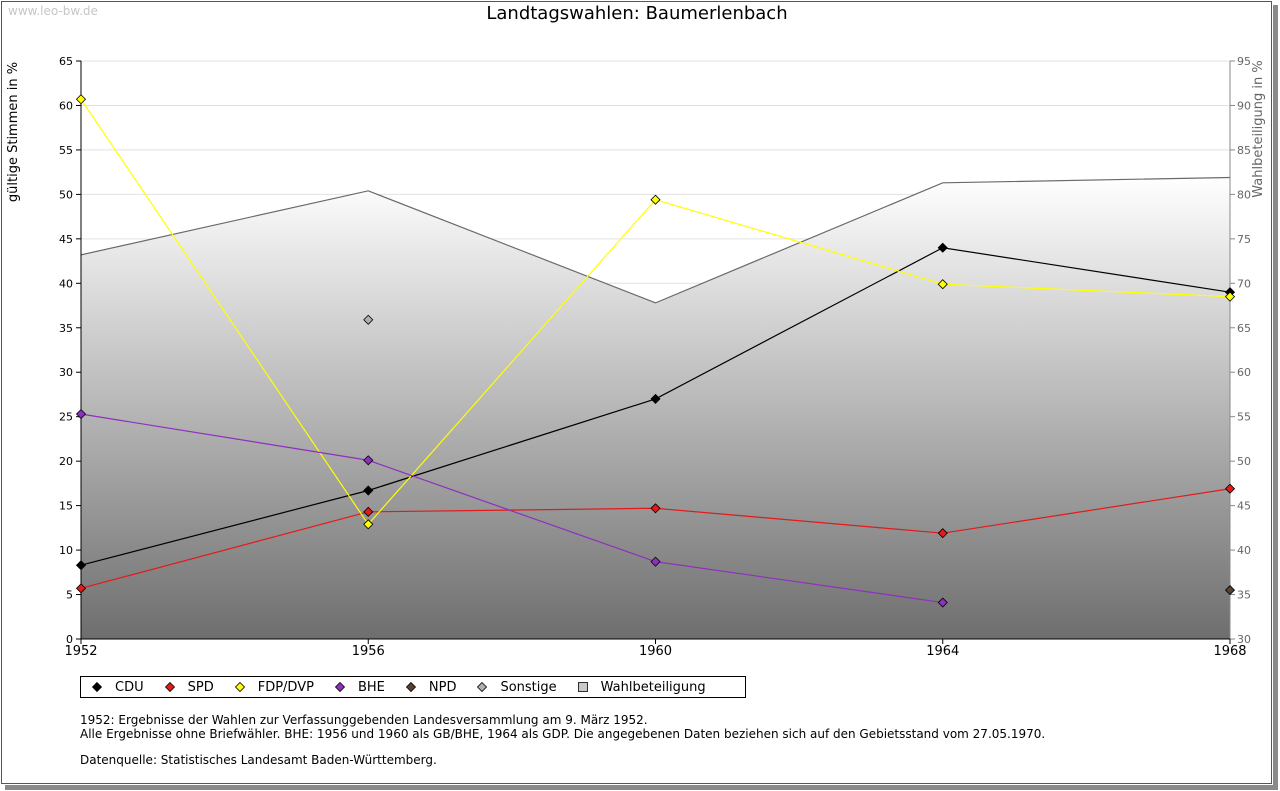 This screenshot has width=1280, height=791. What do you see at coordinates (66, 328) in the screenshot?
I see `y-tick-label: 35` at bounding box center [66, 328].